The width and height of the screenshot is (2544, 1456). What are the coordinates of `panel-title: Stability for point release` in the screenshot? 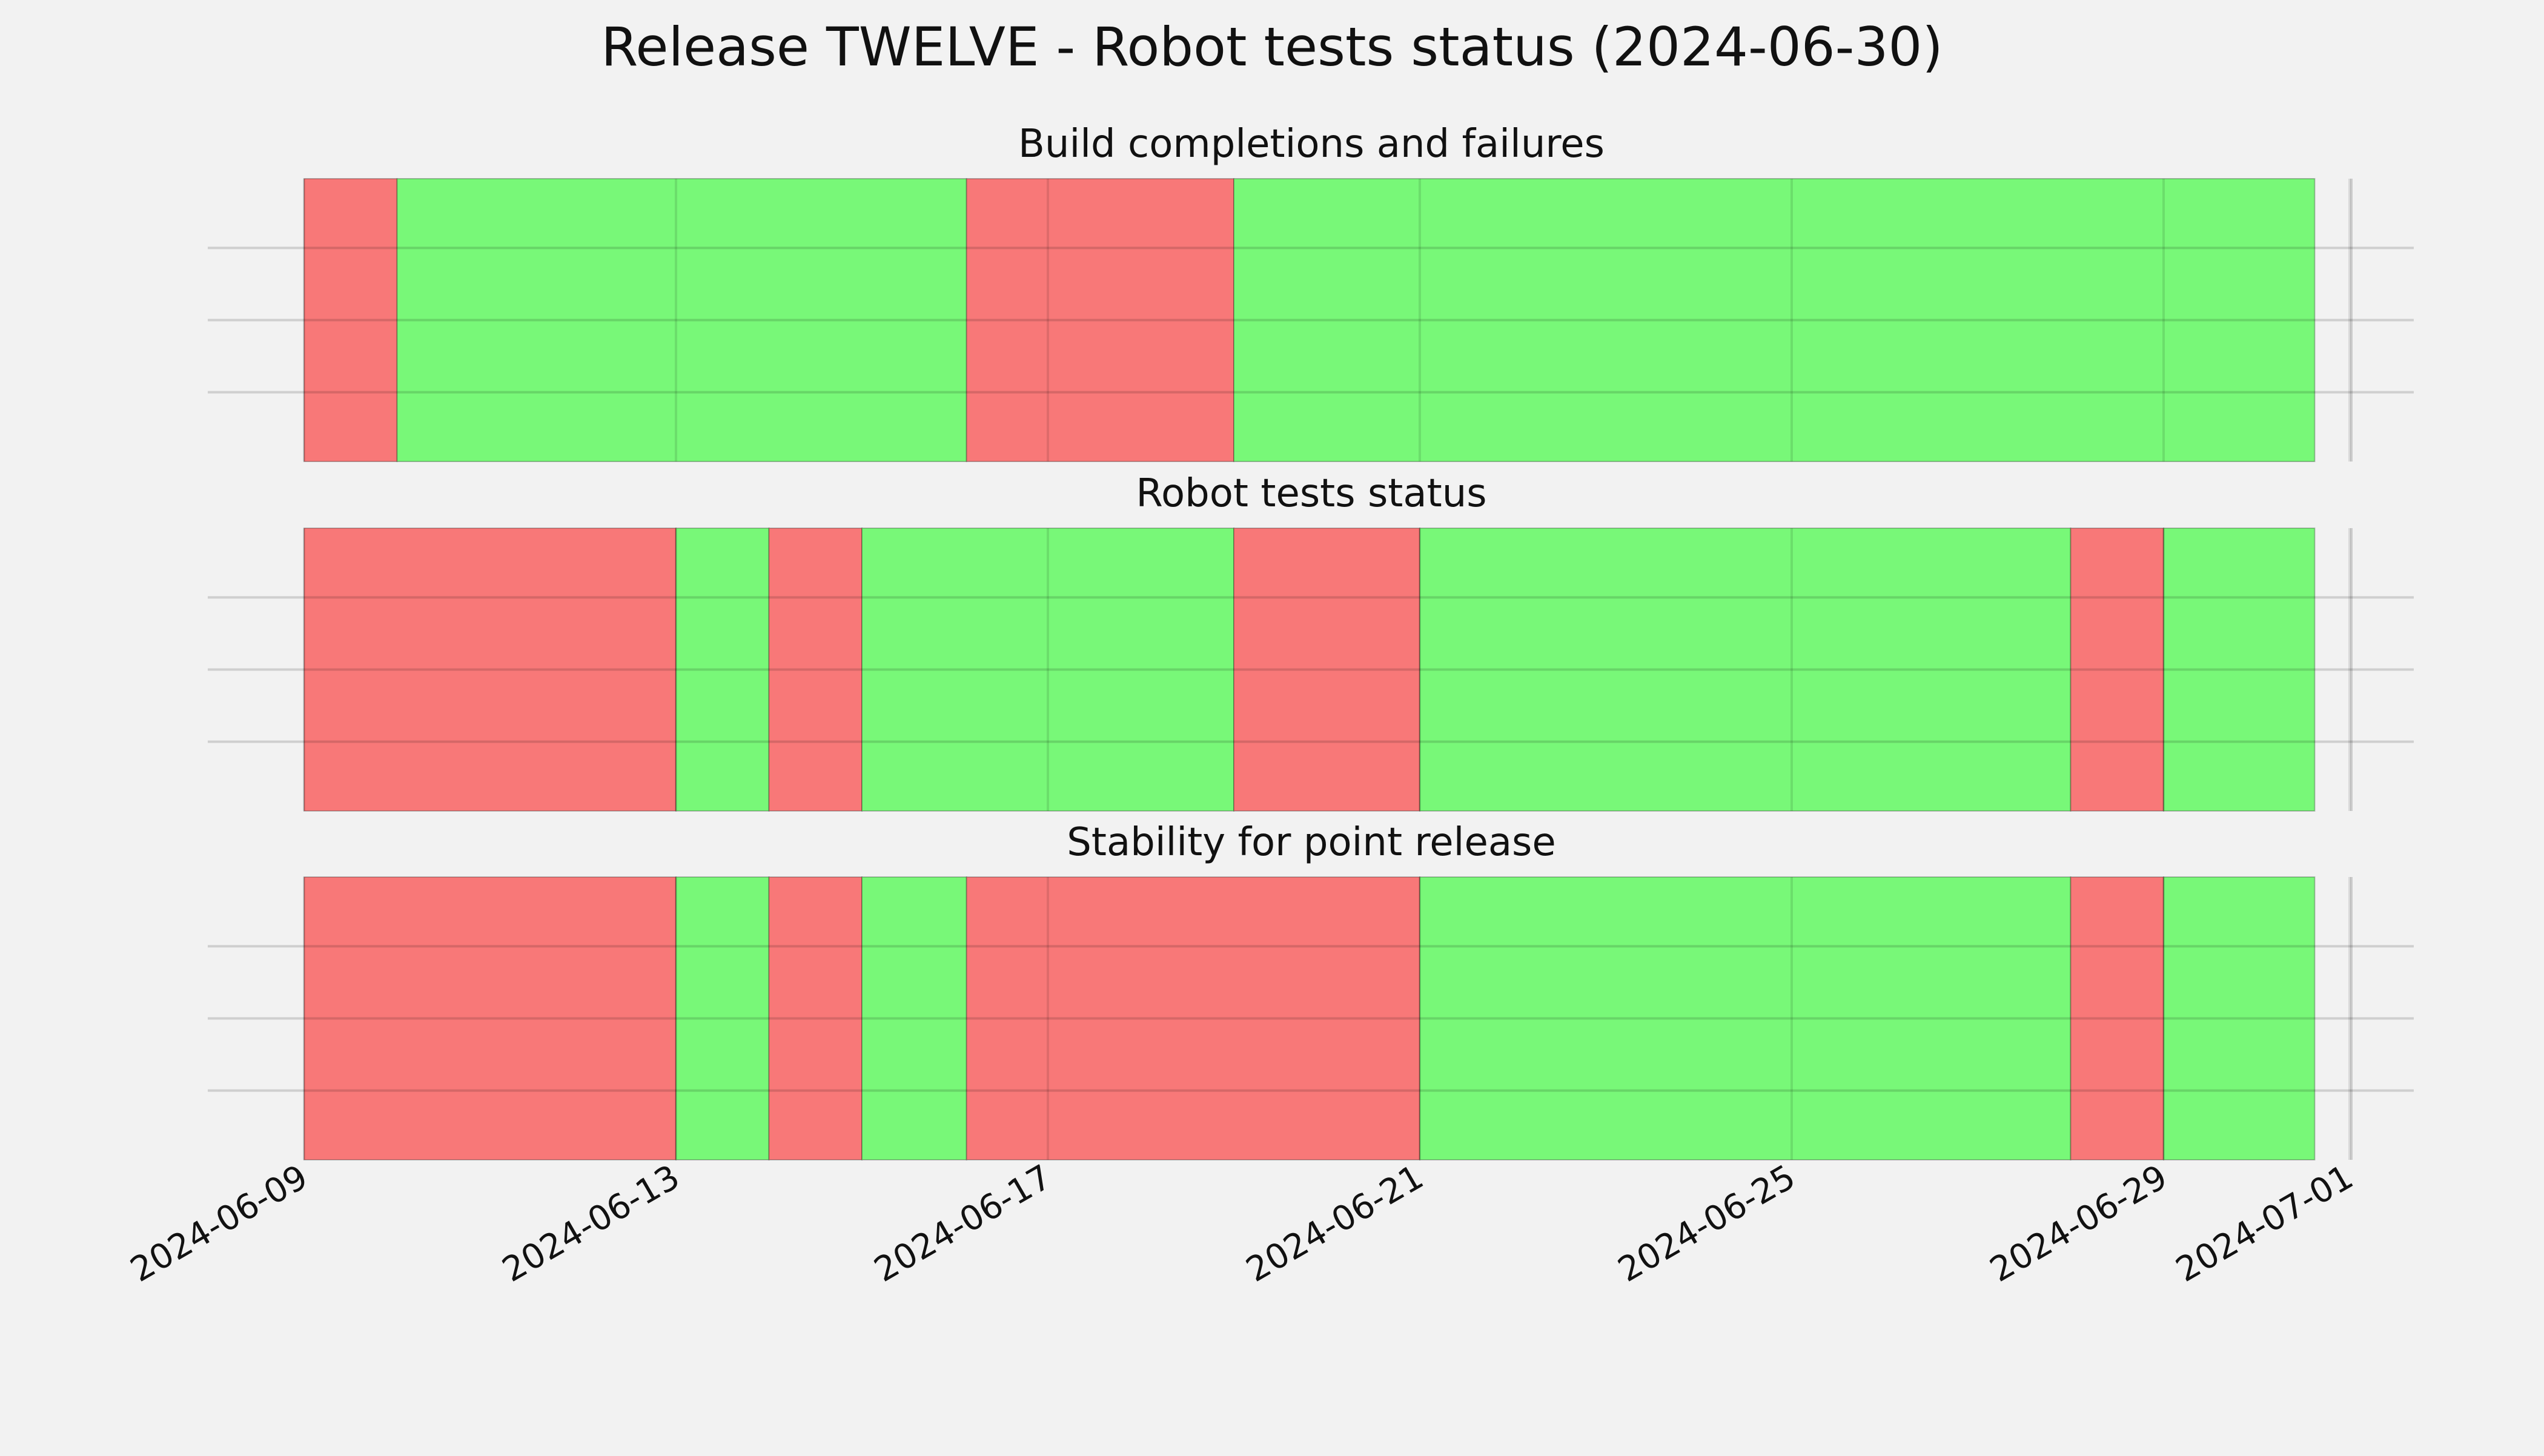 It's located at (1311, 842).